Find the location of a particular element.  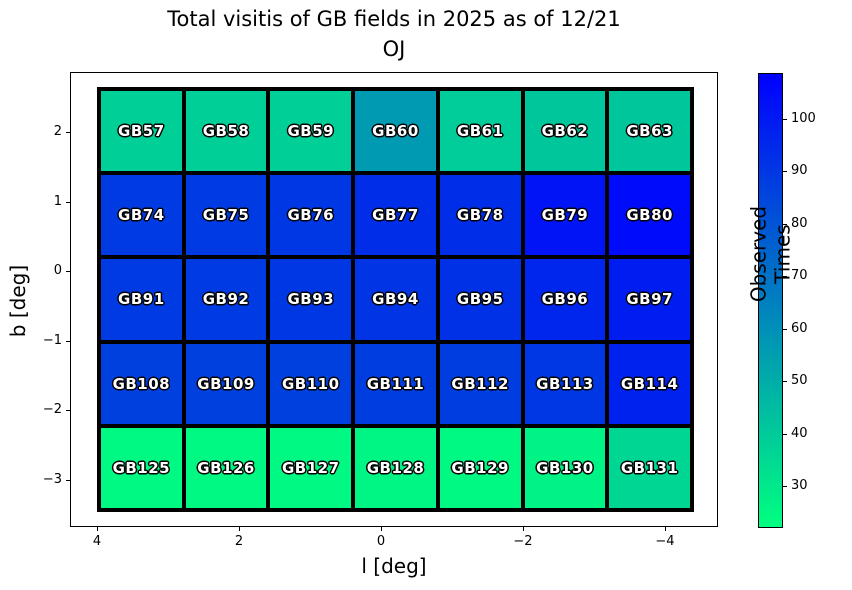

colorbar-tick-label: 60 is located at coordinates (799, 328).